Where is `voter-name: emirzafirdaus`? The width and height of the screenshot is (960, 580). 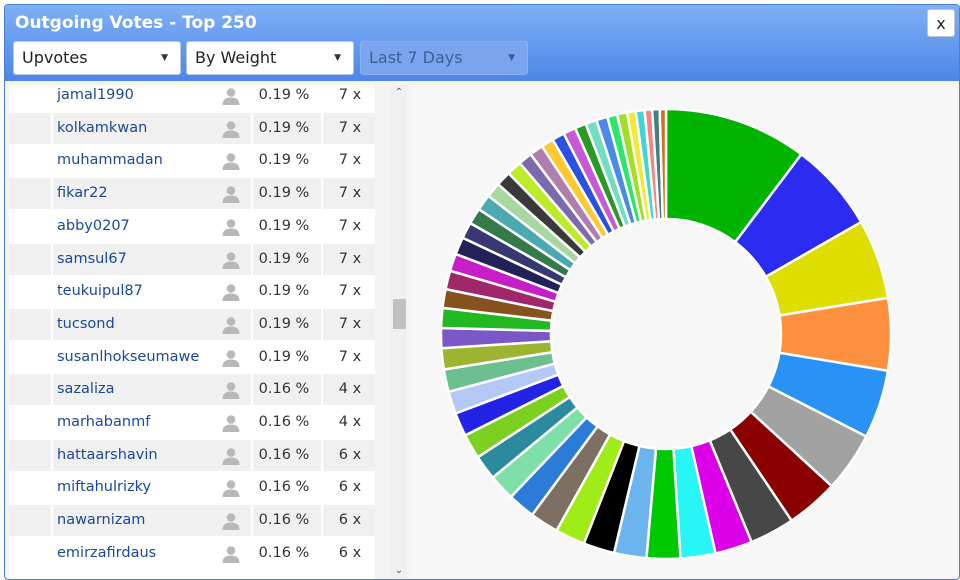 voter-name: emirzafirdaus is located at coordinates (107, 552).